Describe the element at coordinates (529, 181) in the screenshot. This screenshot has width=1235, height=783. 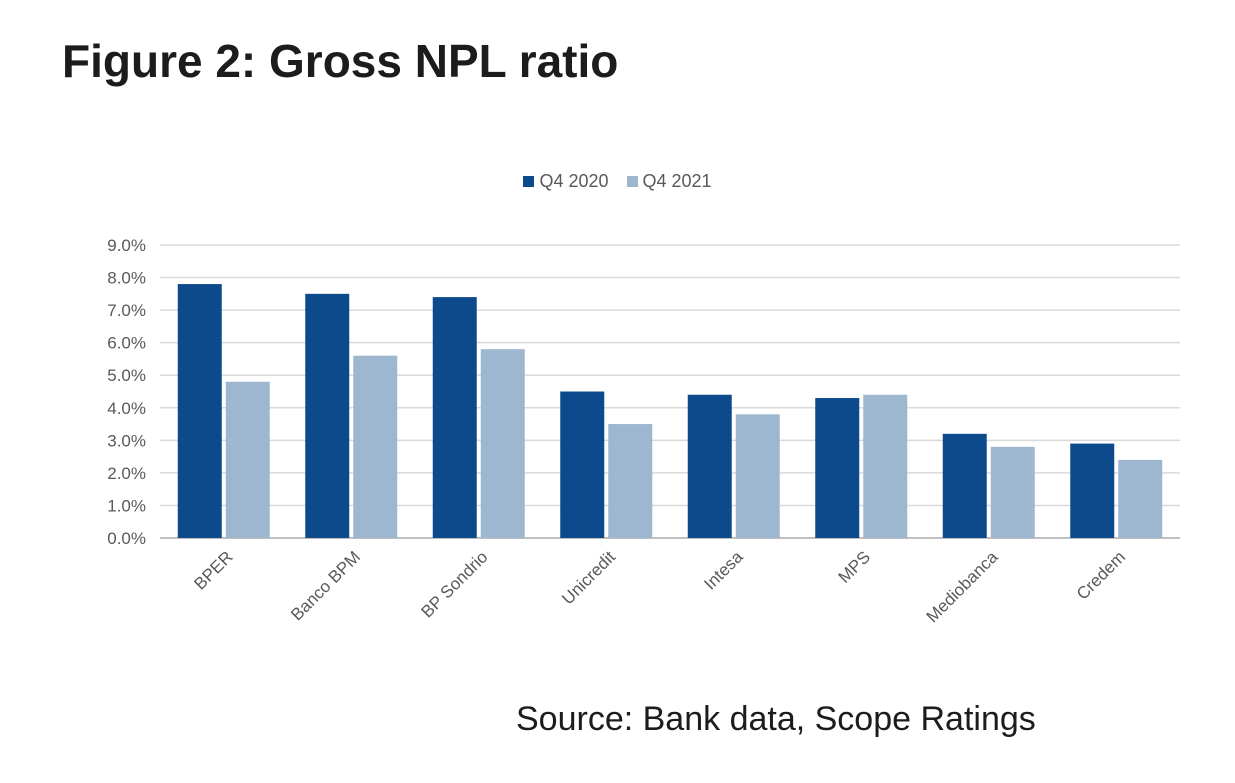
I see `legend-swatch-q4-2020` at that location.